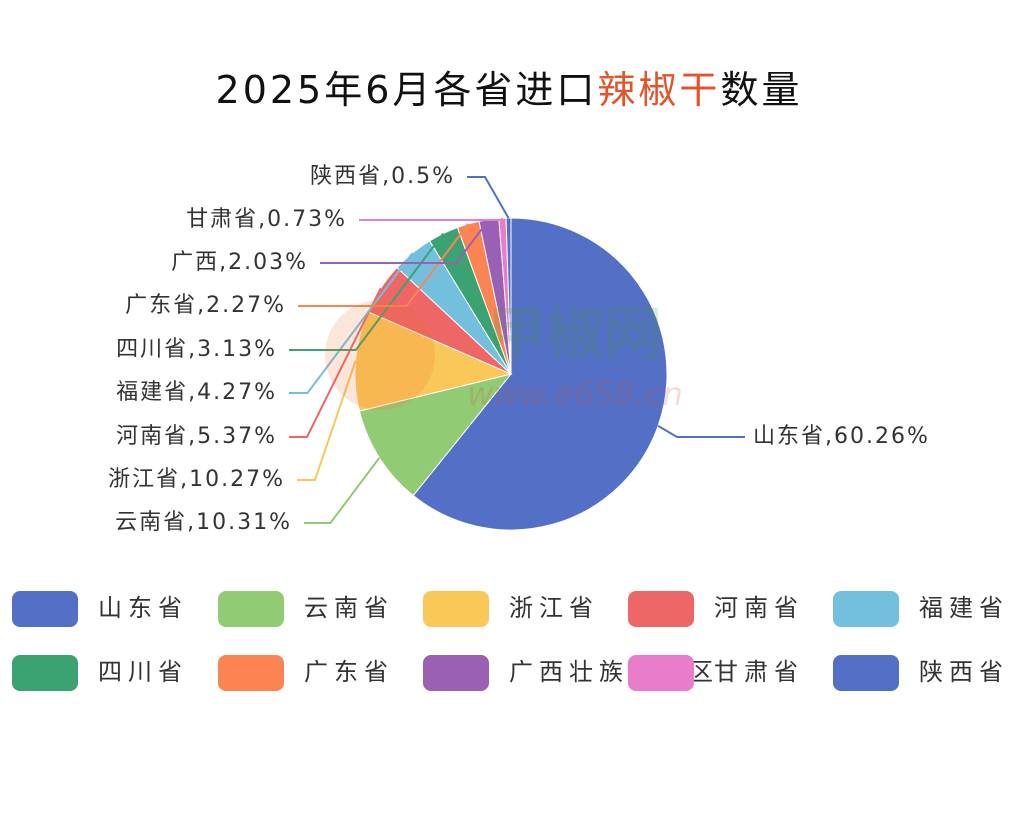 The image size is (1019, 821). Describe the element at coordinates (841, 436) in the screenshot. I see `slice-label: 山东省,60.26%` at that location.